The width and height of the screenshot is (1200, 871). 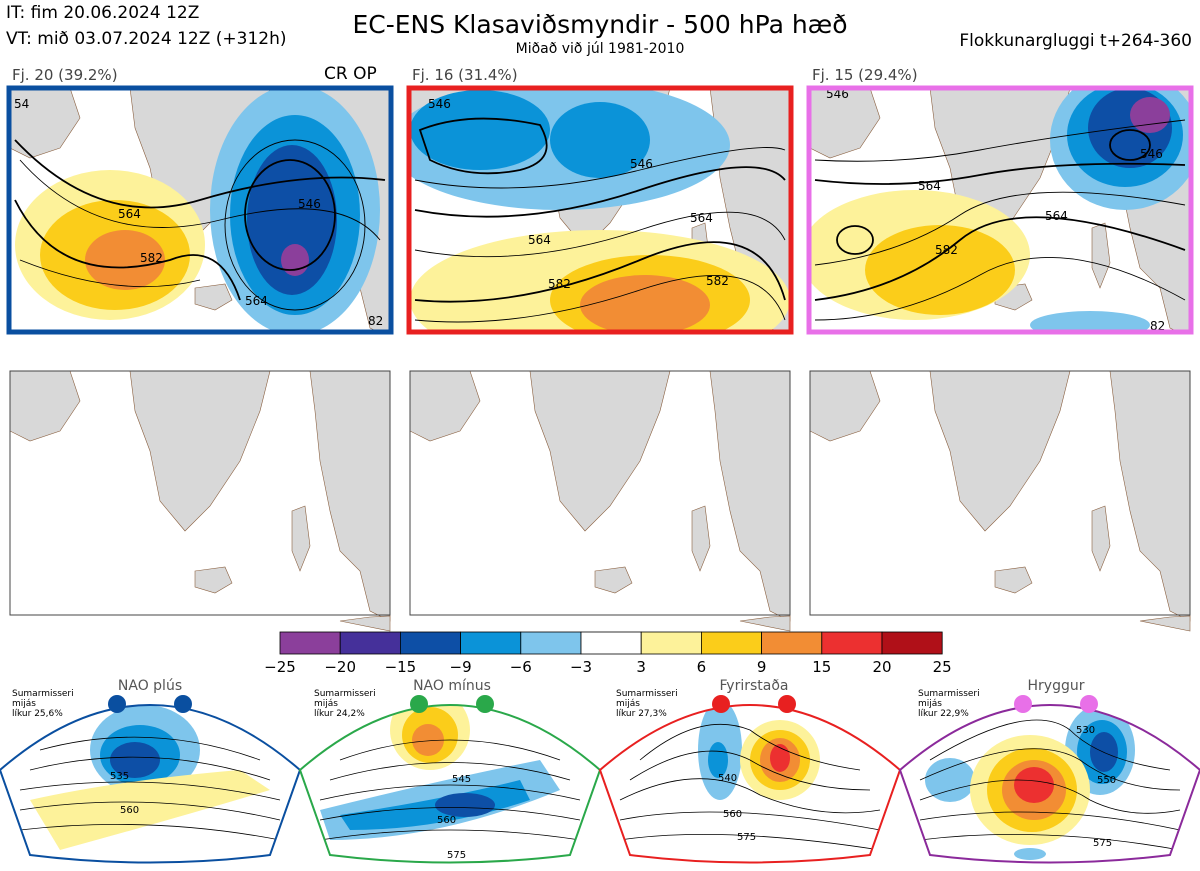 I want to click on regime-map-4: 530 550 575, so click(x=1050, y=782).